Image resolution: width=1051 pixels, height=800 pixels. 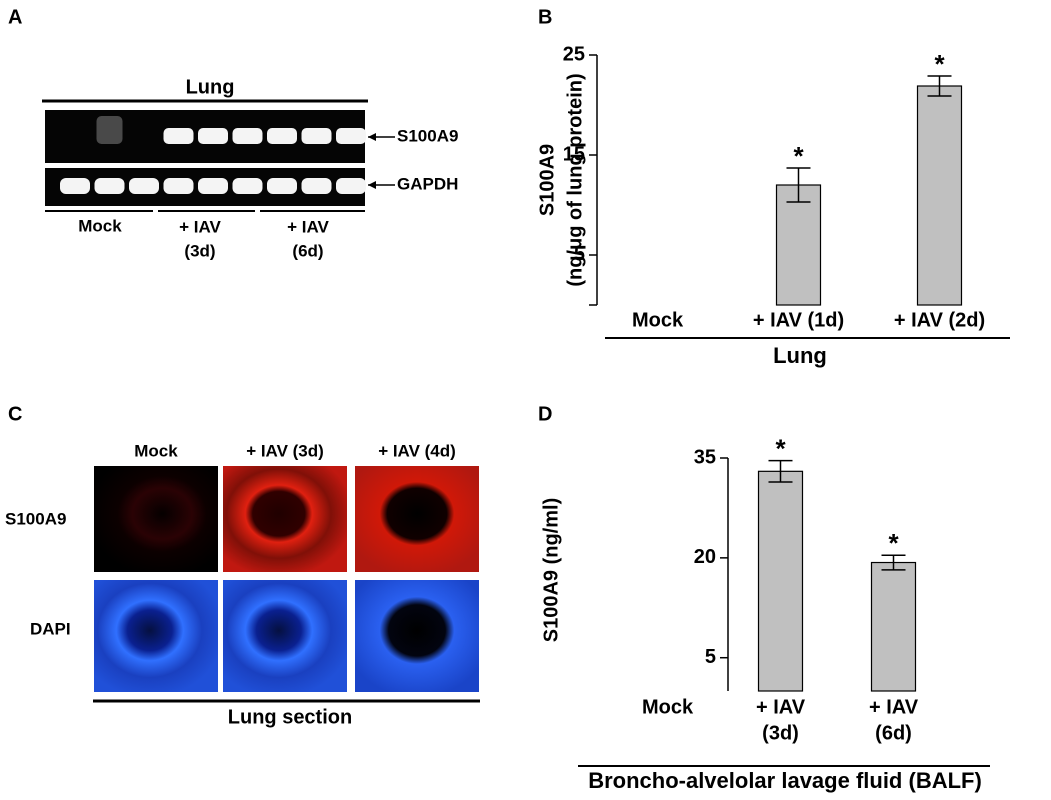 I want to click on panel-label: A, so click(x=15, y=17).